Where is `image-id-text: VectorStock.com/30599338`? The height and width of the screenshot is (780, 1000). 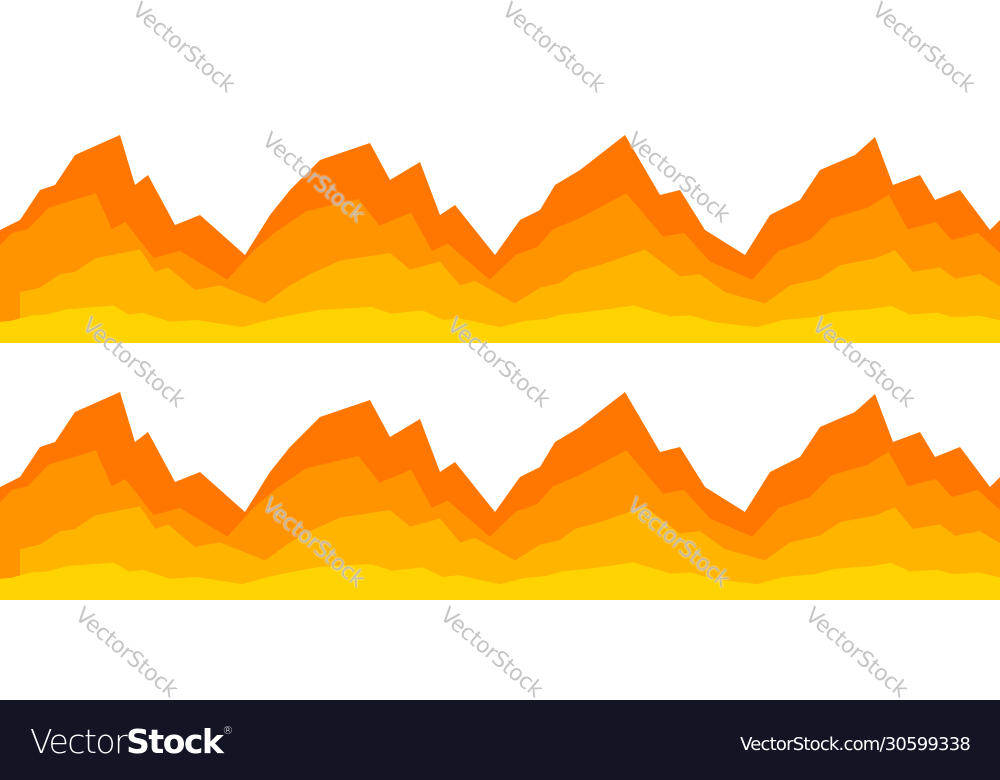 image-id-text: VectorStock.com/30599338 is located at coordinates (855, 744).